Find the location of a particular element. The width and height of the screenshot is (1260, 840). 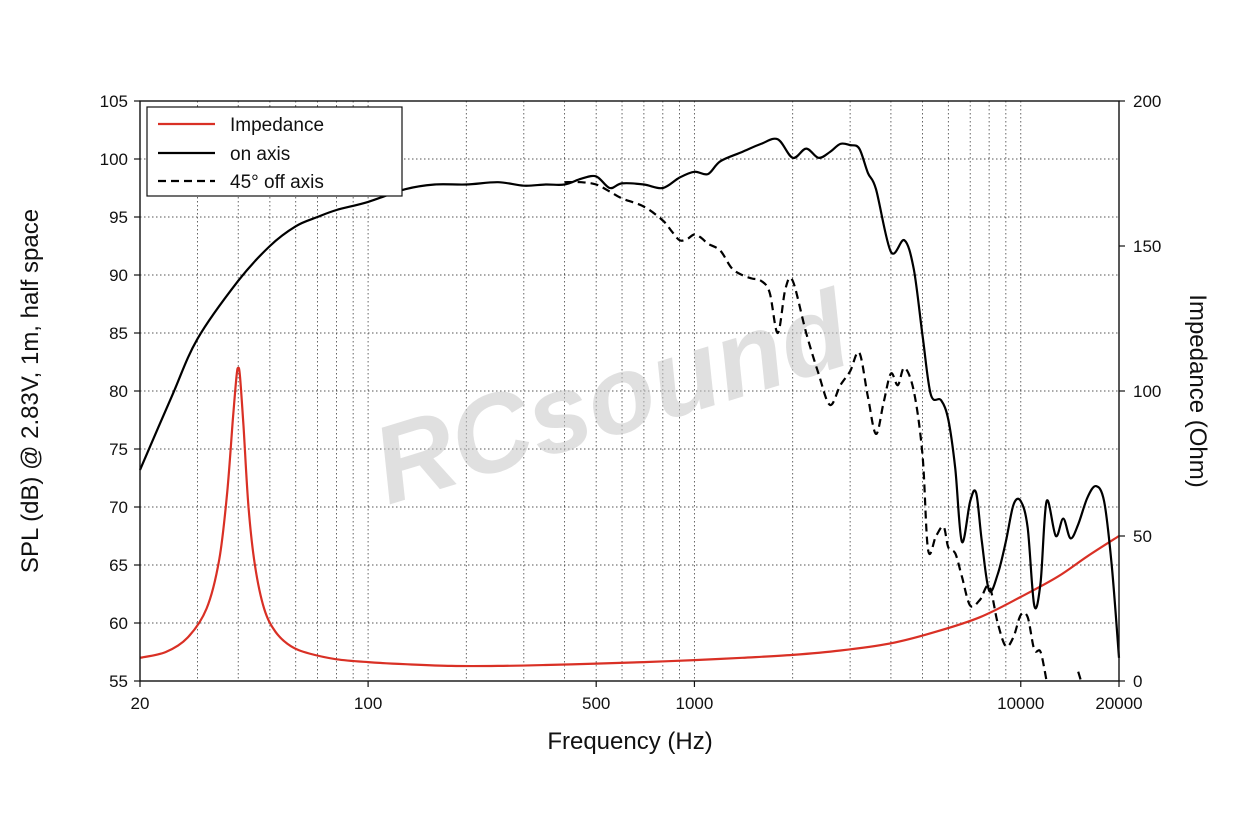

series-off-axis-fragment is located at coordinates (1080, 676).